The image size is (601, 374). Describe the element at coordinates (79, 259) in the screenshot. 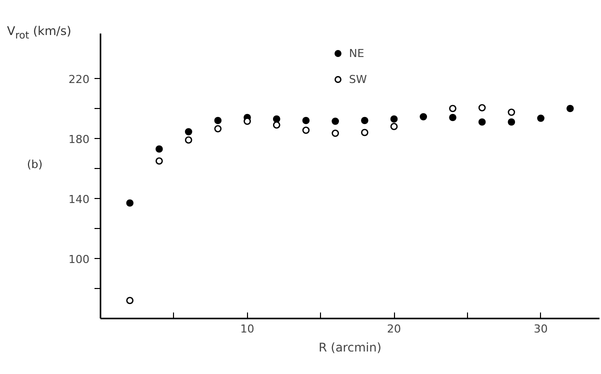

I see `y-tick-label: 100` at that location.